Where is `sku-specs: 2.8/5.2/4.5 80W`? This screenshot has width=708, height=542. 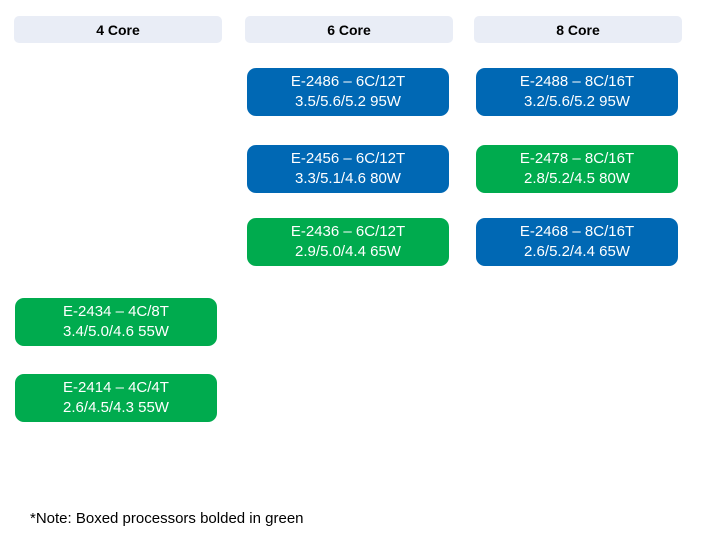 sku-specs: 2.8/5.2/4.5 80W is located at coordinates (577, 178).